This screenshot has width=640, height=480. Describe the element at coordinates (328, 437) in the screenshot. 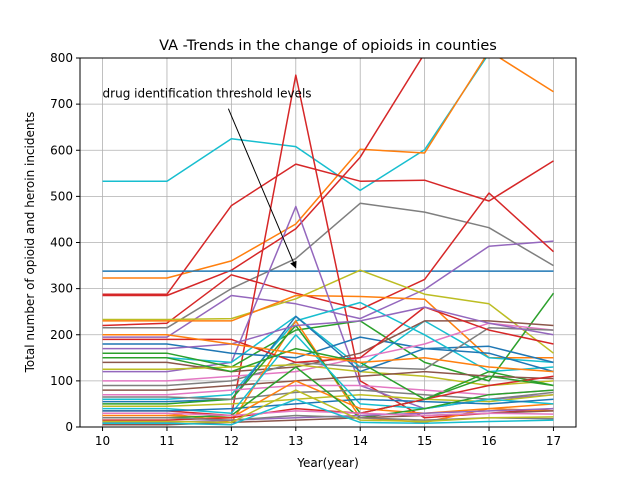

I see `x-axis-ticks: 10 11 12 13 14 15 16 17` at that location.